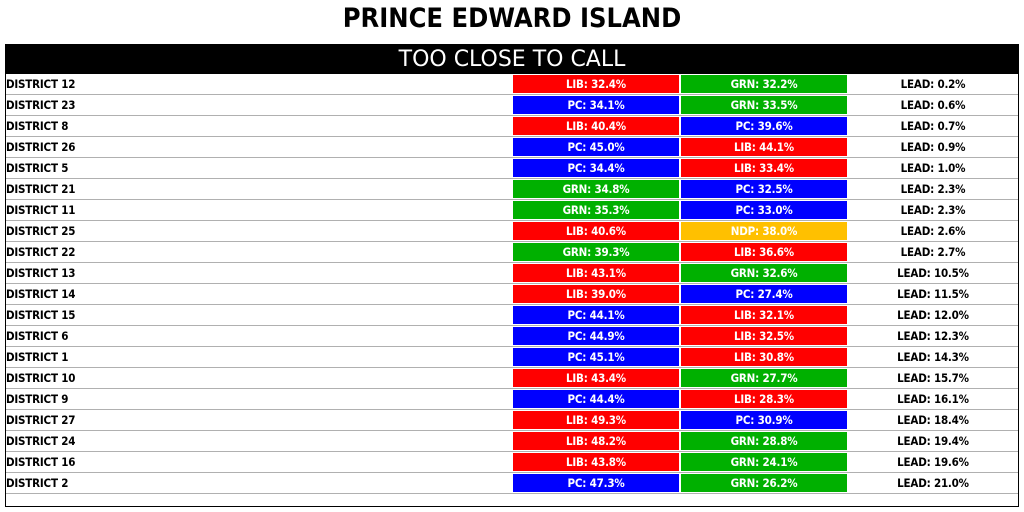  I want to click on table-row: DISTRICT 8 LIB: 40.4% PC: 39.6% LEAD: 0.7%, so click(512, 126).